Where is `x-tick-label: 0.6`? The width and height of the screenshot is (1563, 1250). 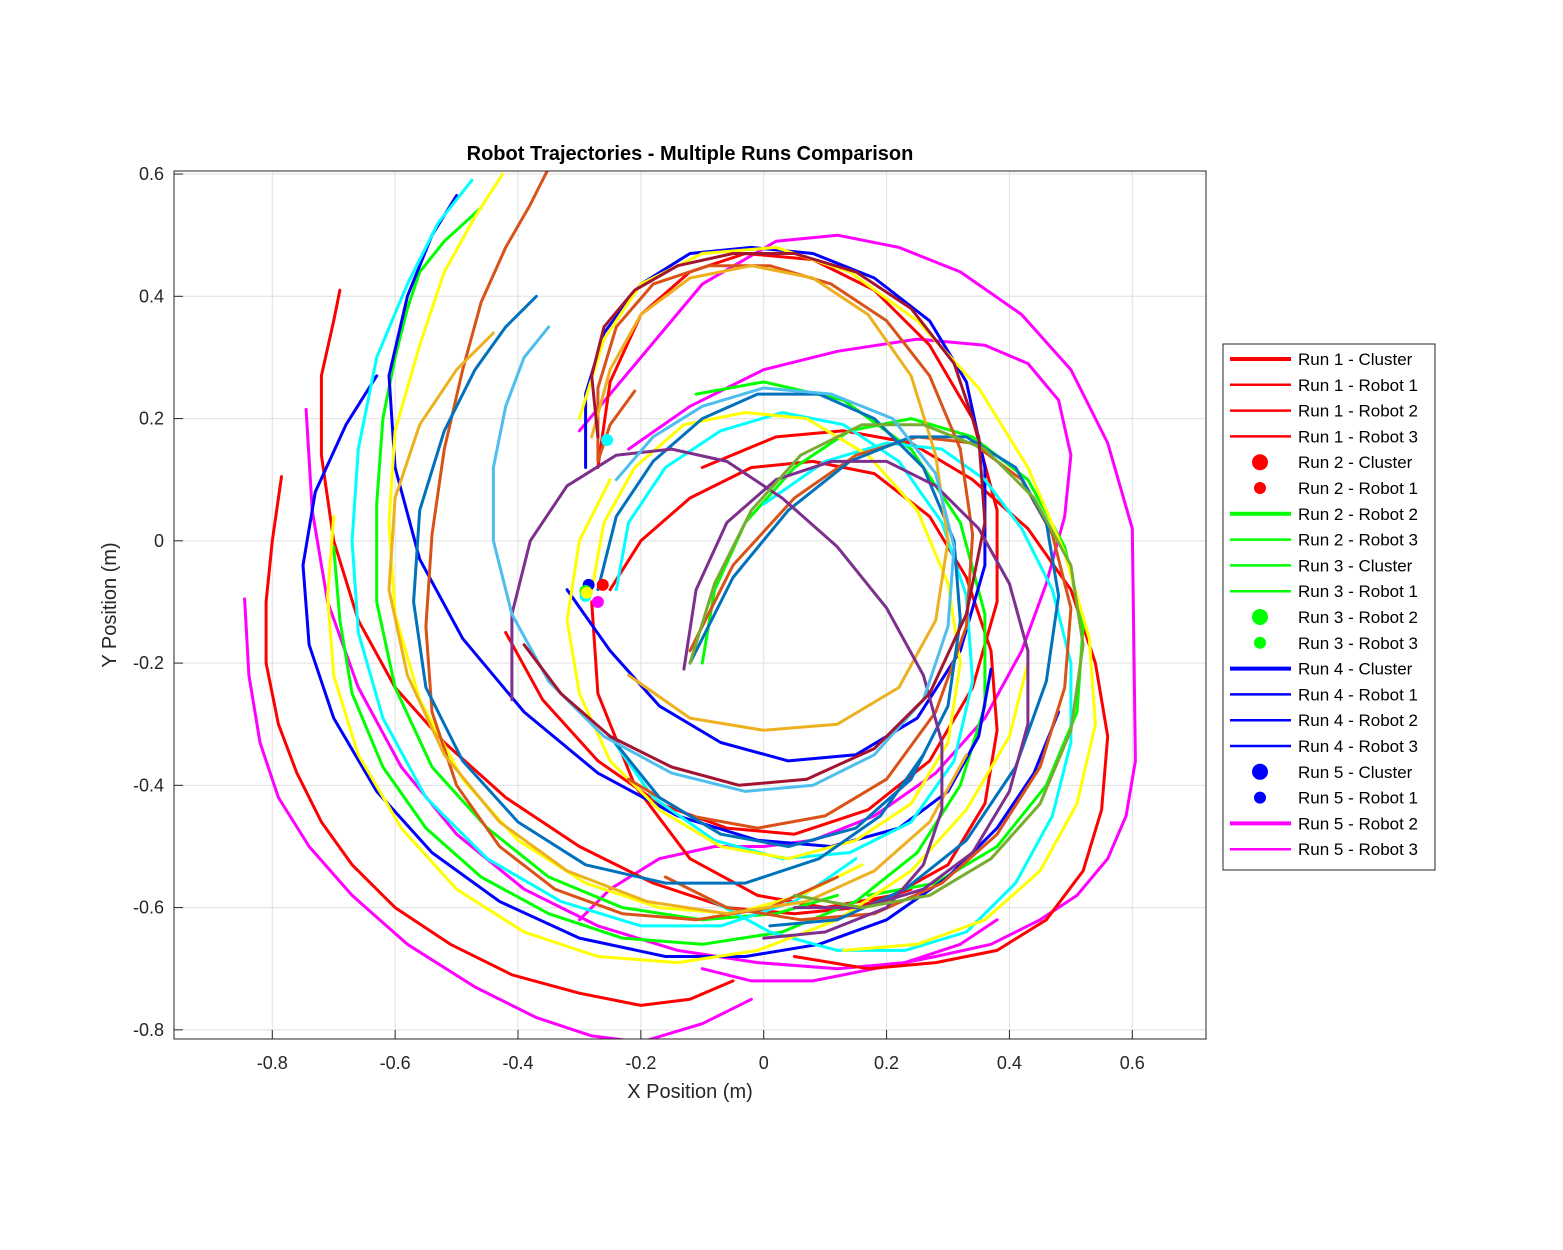 x-tick-label: 0.6 is located at coordinates (1132, 1063).